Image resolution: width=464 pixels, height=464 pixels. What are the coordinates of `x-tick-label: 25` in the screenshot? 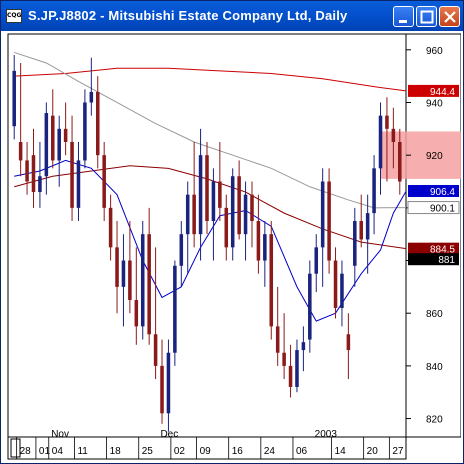 It's located at (148, 451).